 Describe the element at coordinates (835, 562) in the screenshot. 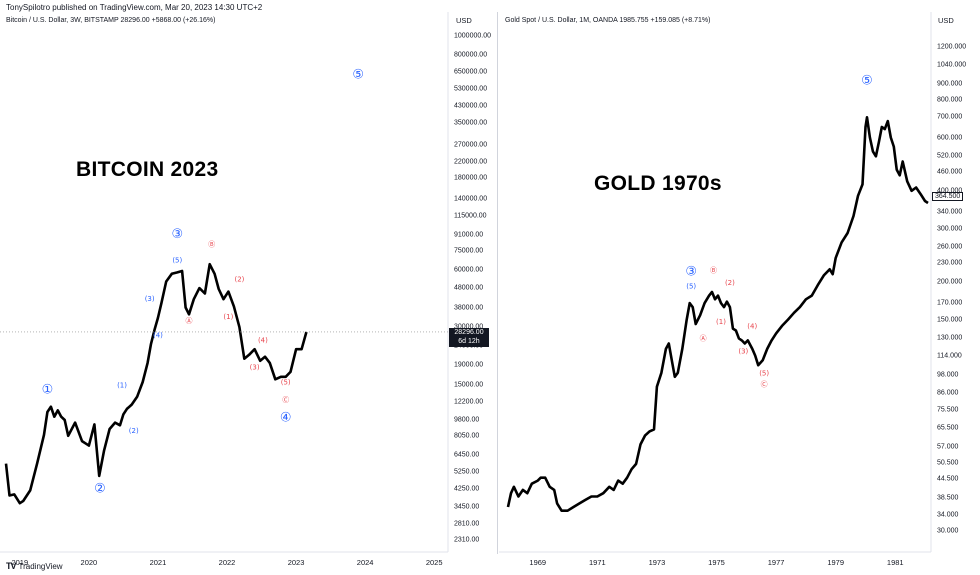

I see `x-tick-label: 1979` at that location.